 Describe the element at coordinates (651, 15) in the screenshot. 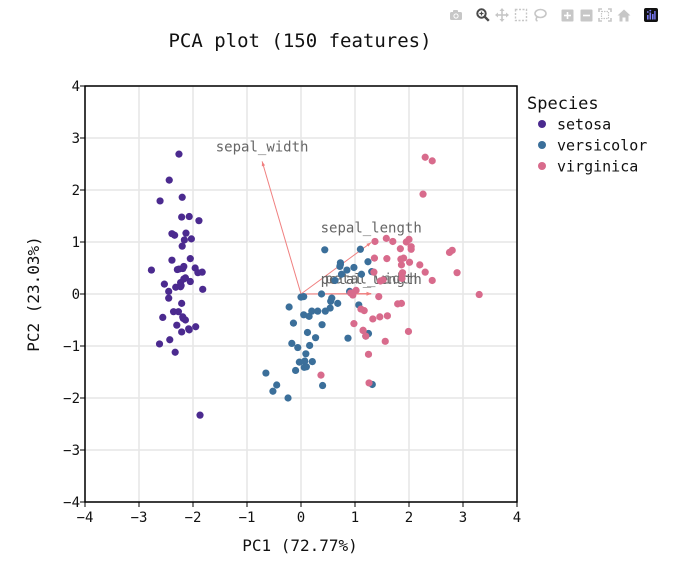

I see `plotly-logo-icon` at that location.